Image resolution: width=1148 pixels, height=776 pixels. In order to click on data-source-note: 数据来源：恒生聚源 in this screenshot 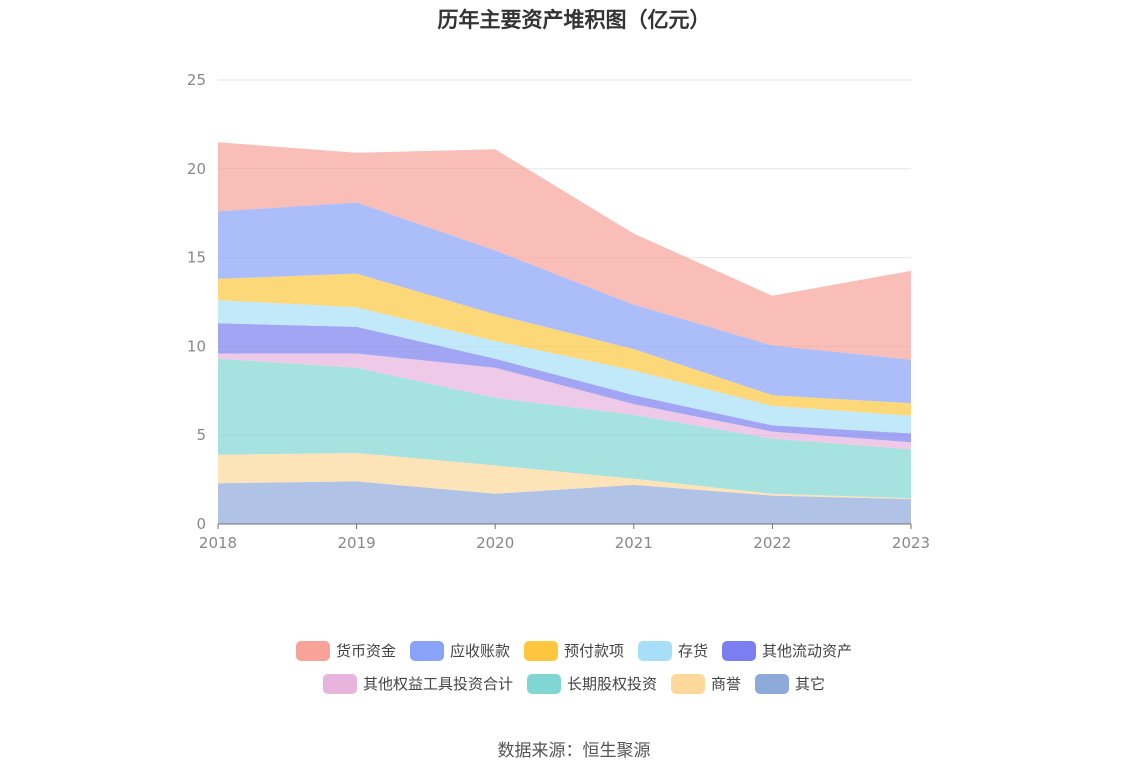, I will do `click(574, 751)`.